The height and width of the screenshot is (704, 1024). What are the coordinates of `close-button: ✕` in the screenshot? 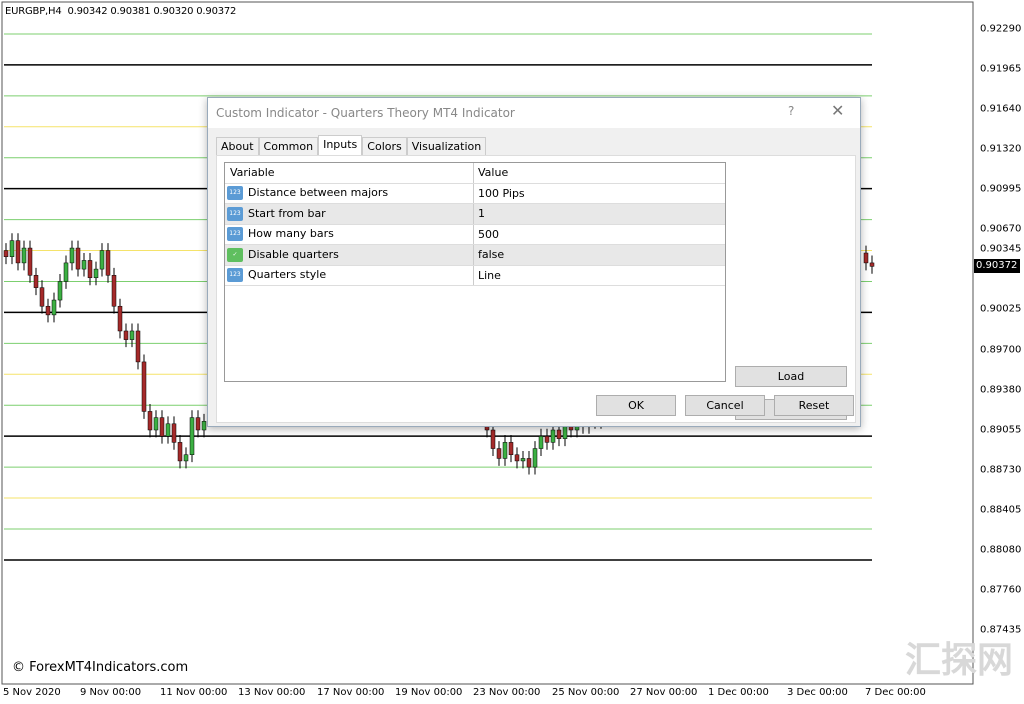 It's located at (838, 110).